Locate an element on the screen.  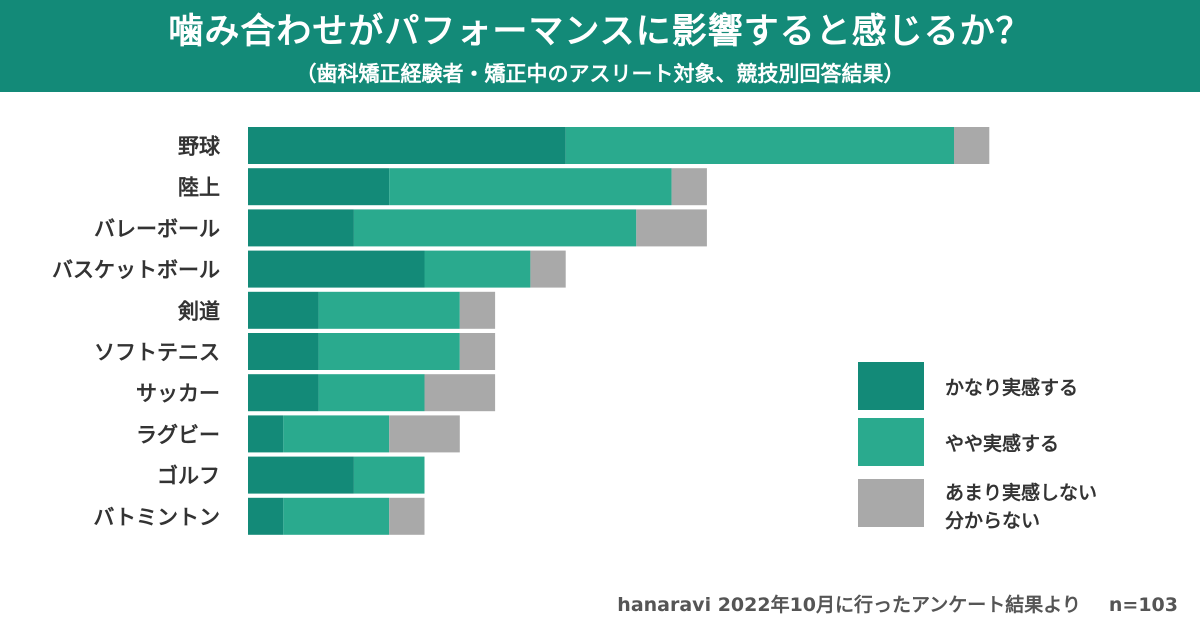
footer-note: hanaravi 2022年10月に行ったアンケート結果より n=103 is located at coordinates (897, 603).